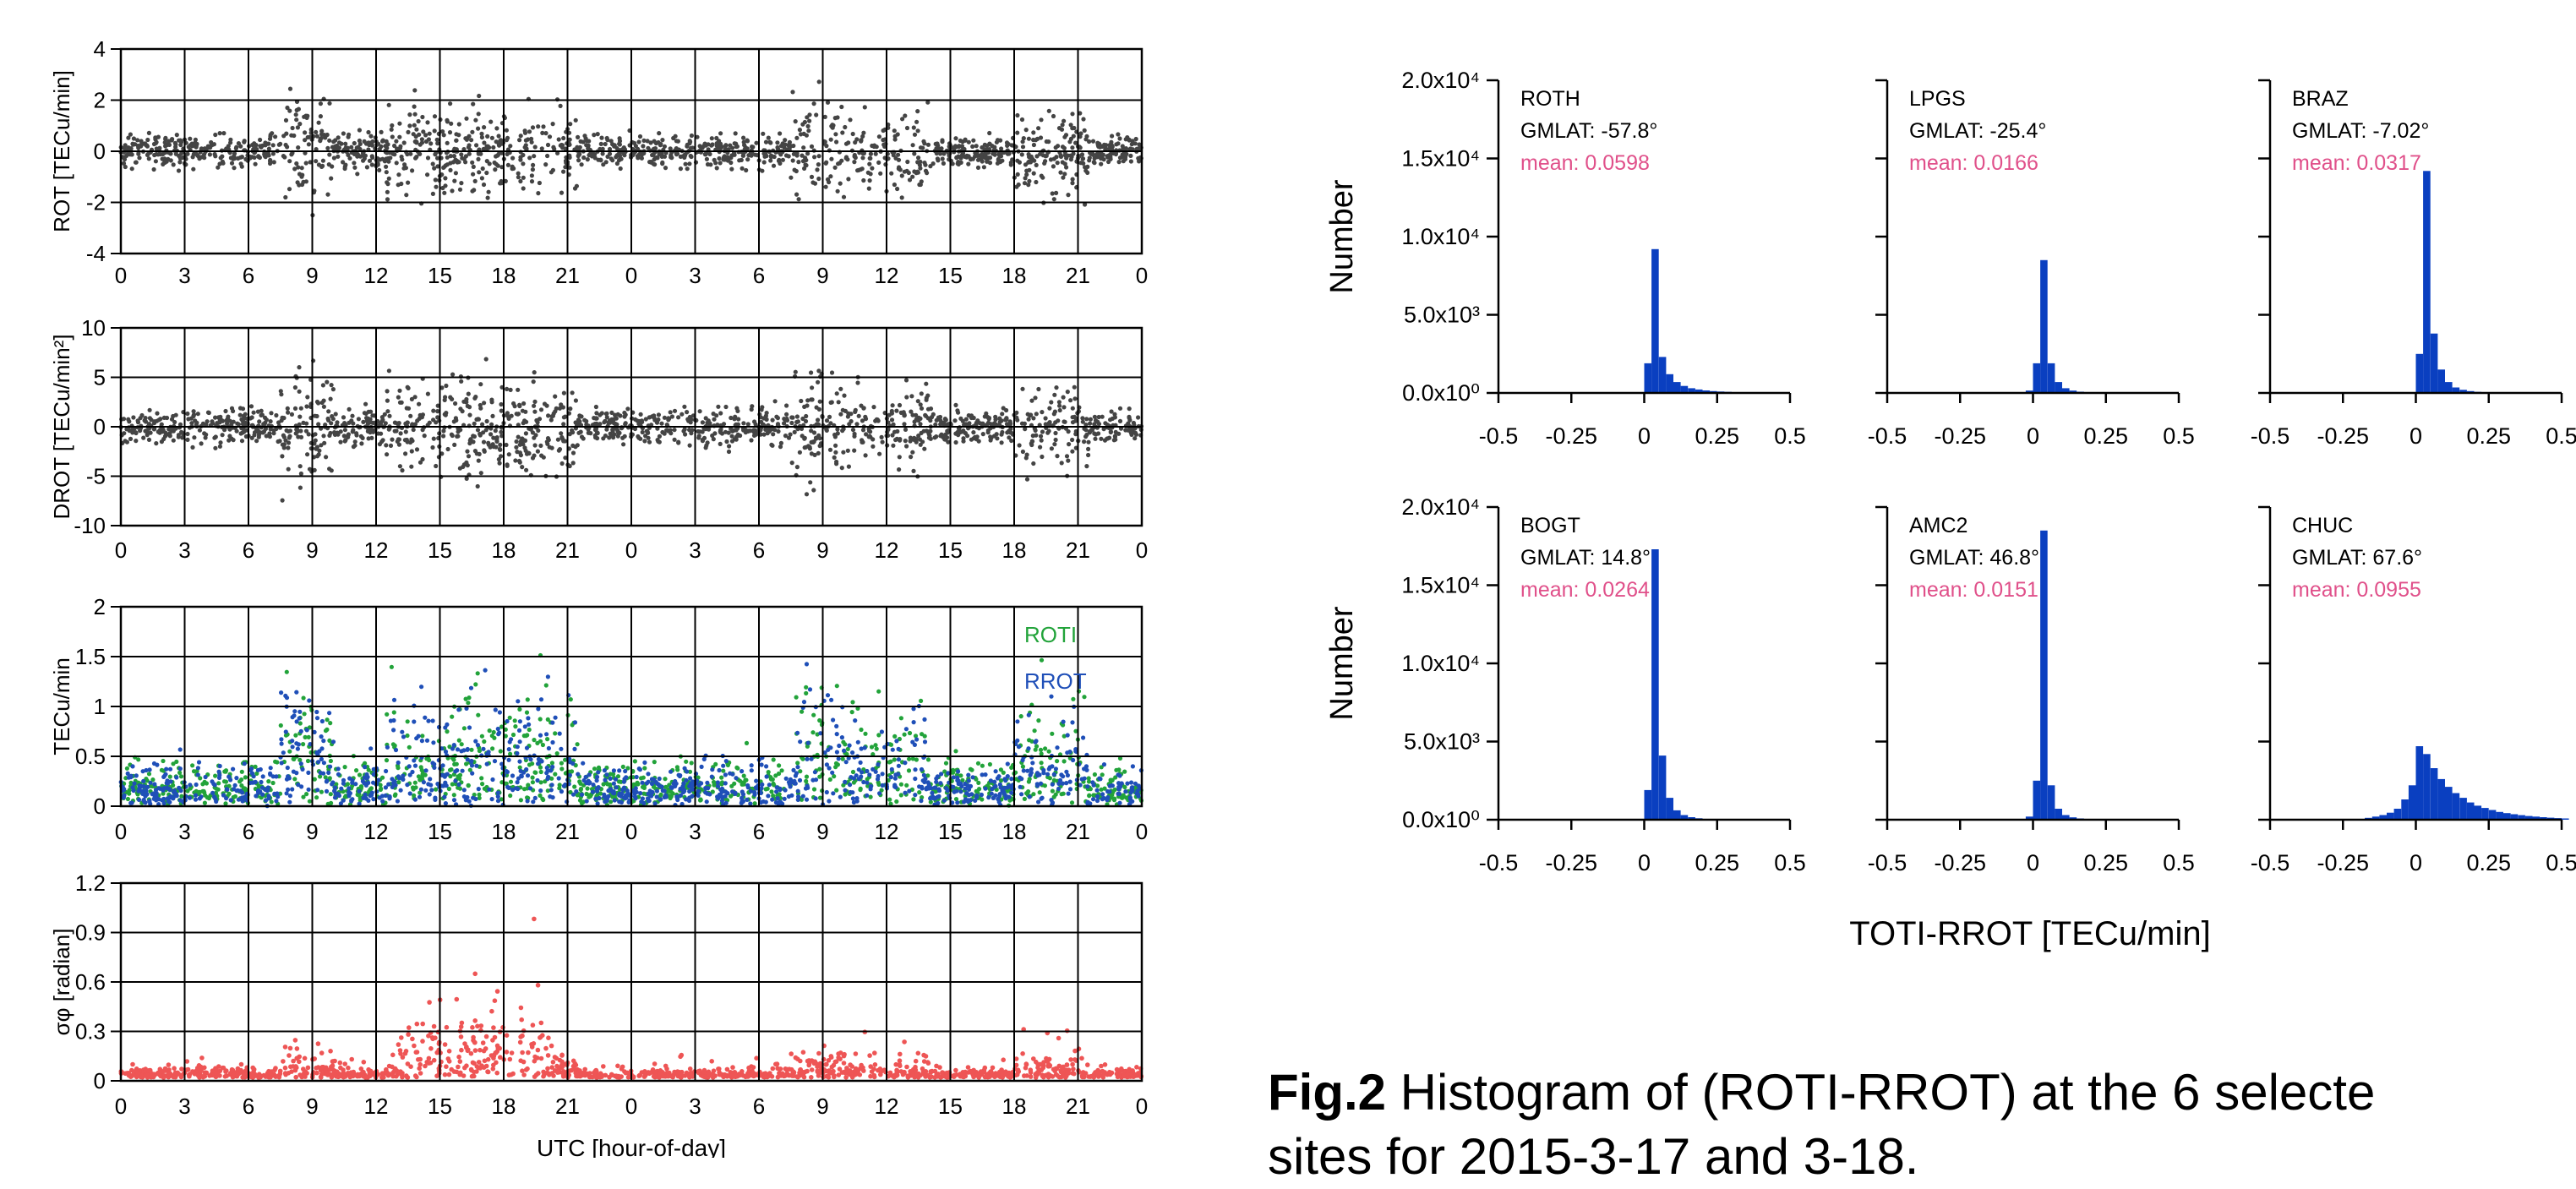  What do you see at coordinates (96, 253) in the screenshot?
I see `y-tick-label: -4` at bounding box center [96, 253].